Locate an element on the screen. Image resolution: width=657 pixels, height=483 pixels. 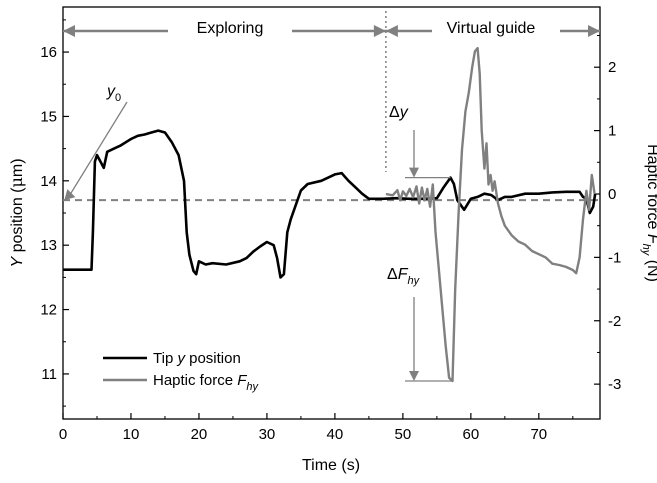
y0-label: y0 is located at coordinates (113, 93).